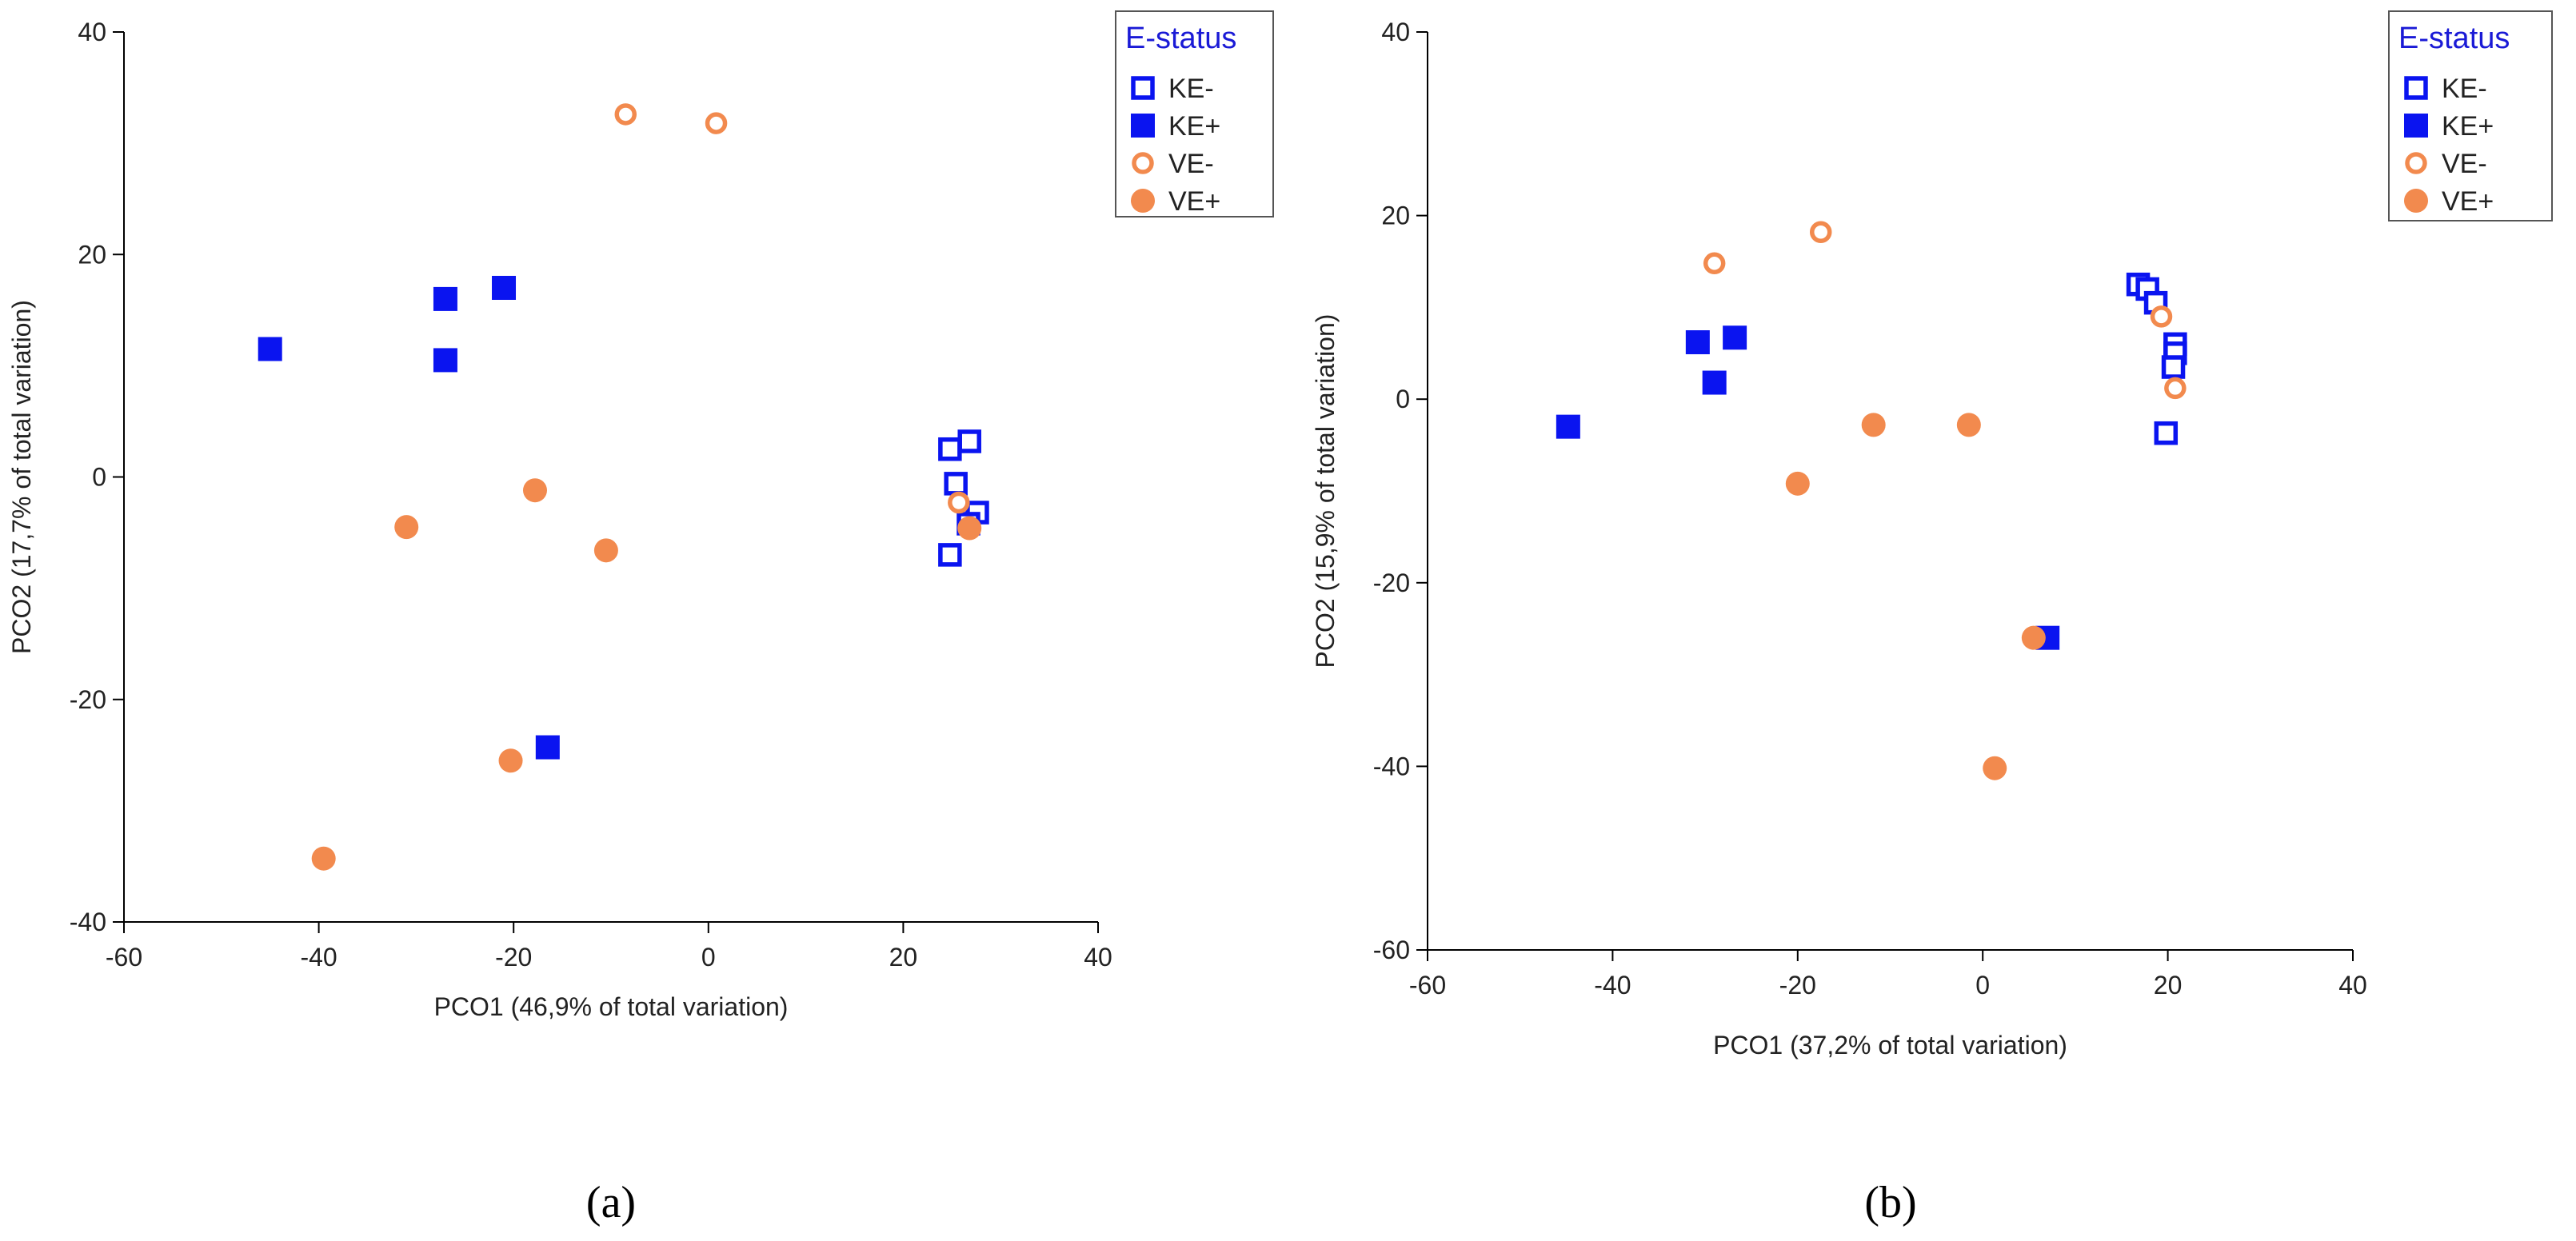 Image resolution: width=2576 pixels, height=1241 pixels. I want to click on y-axis-label: PCO2 (15,9% of total variation), so click(1325, 491).